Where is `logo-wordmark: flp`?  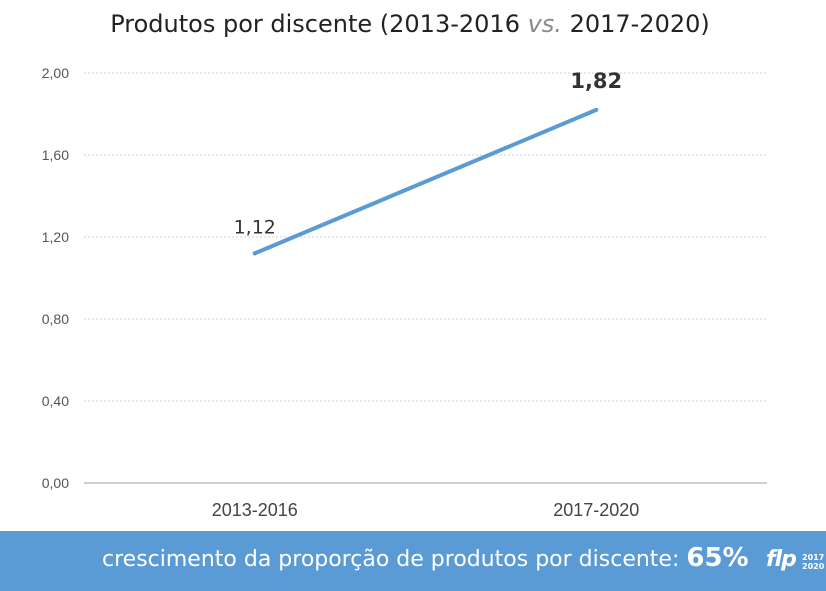 logo-wordmark: flp is located at coordinates (781, 559).